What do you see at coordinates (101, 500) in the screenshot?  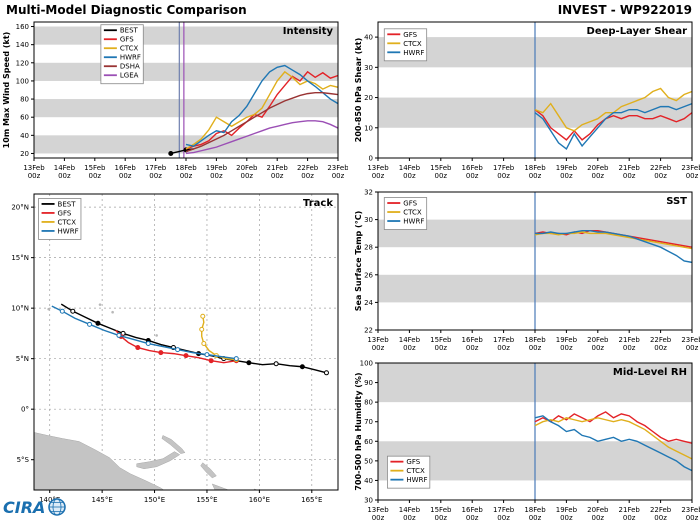 I see `svg-text: 145°E` at bounding box center [101, 500].